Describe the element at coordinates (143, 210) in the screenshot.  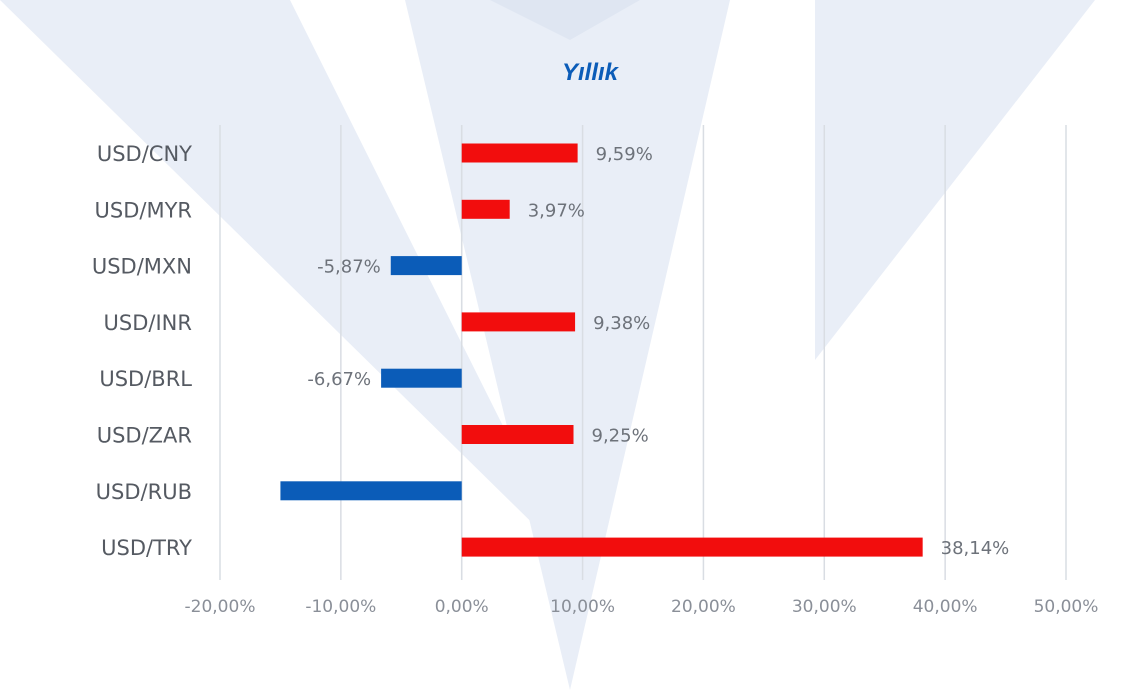
I see `category-label: USD/MYR` at that location.